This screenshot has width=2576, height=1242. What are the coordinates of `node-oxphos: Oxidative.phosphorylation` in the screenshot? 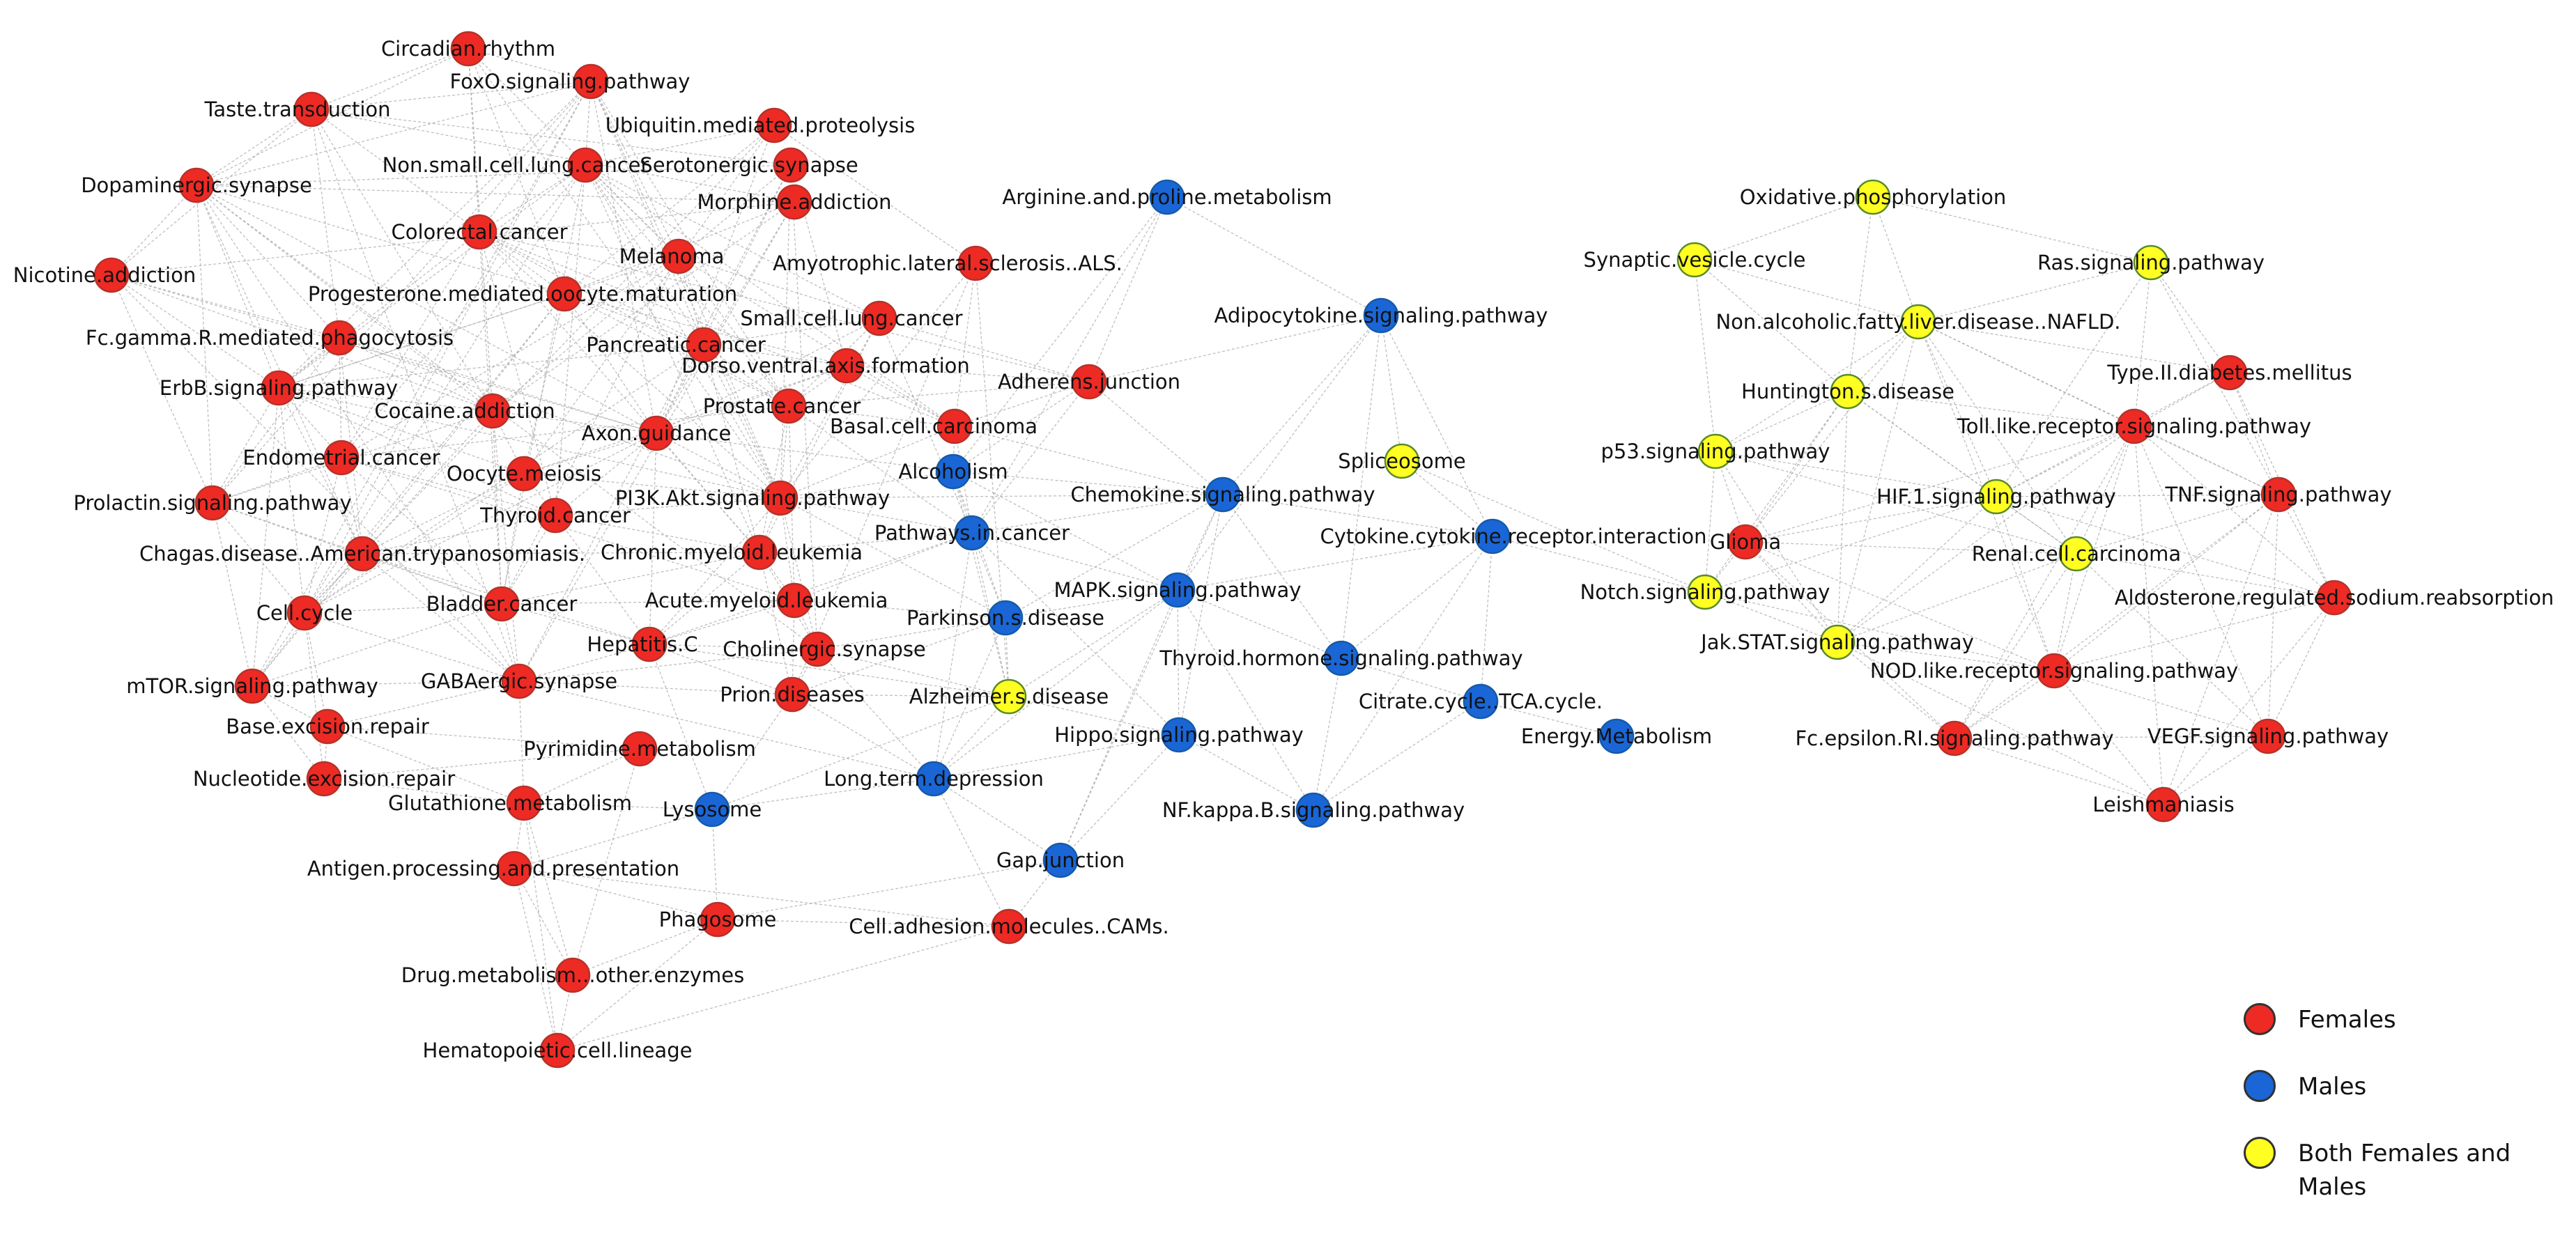 It's located at (1873, 197).